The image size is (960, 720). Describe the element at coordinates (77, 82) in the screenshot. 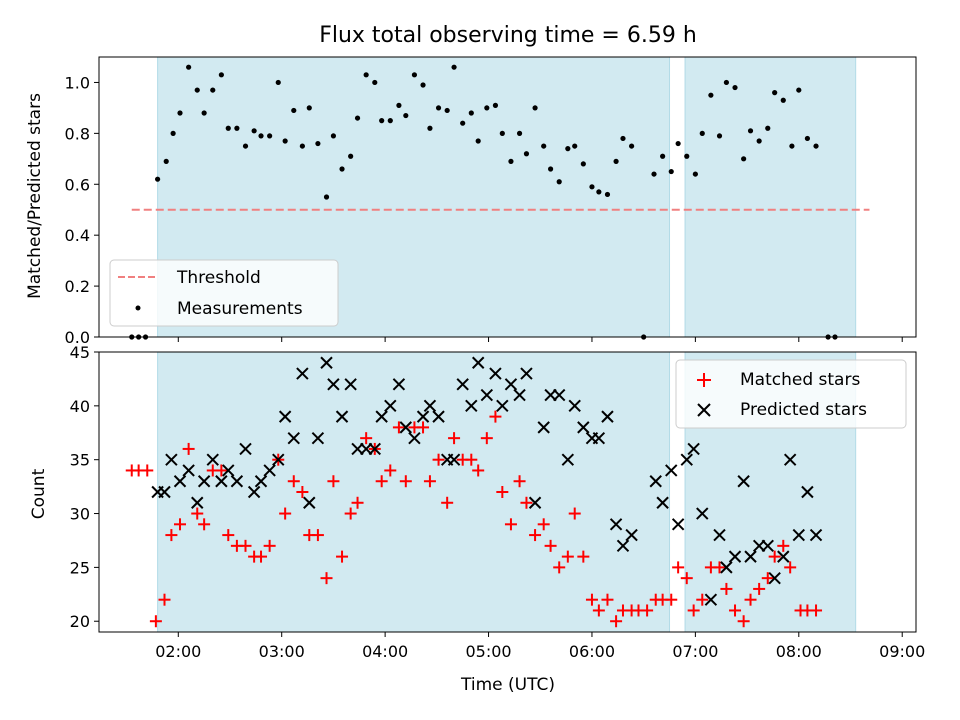

I see `y-tick-label: 1.0` at that location.